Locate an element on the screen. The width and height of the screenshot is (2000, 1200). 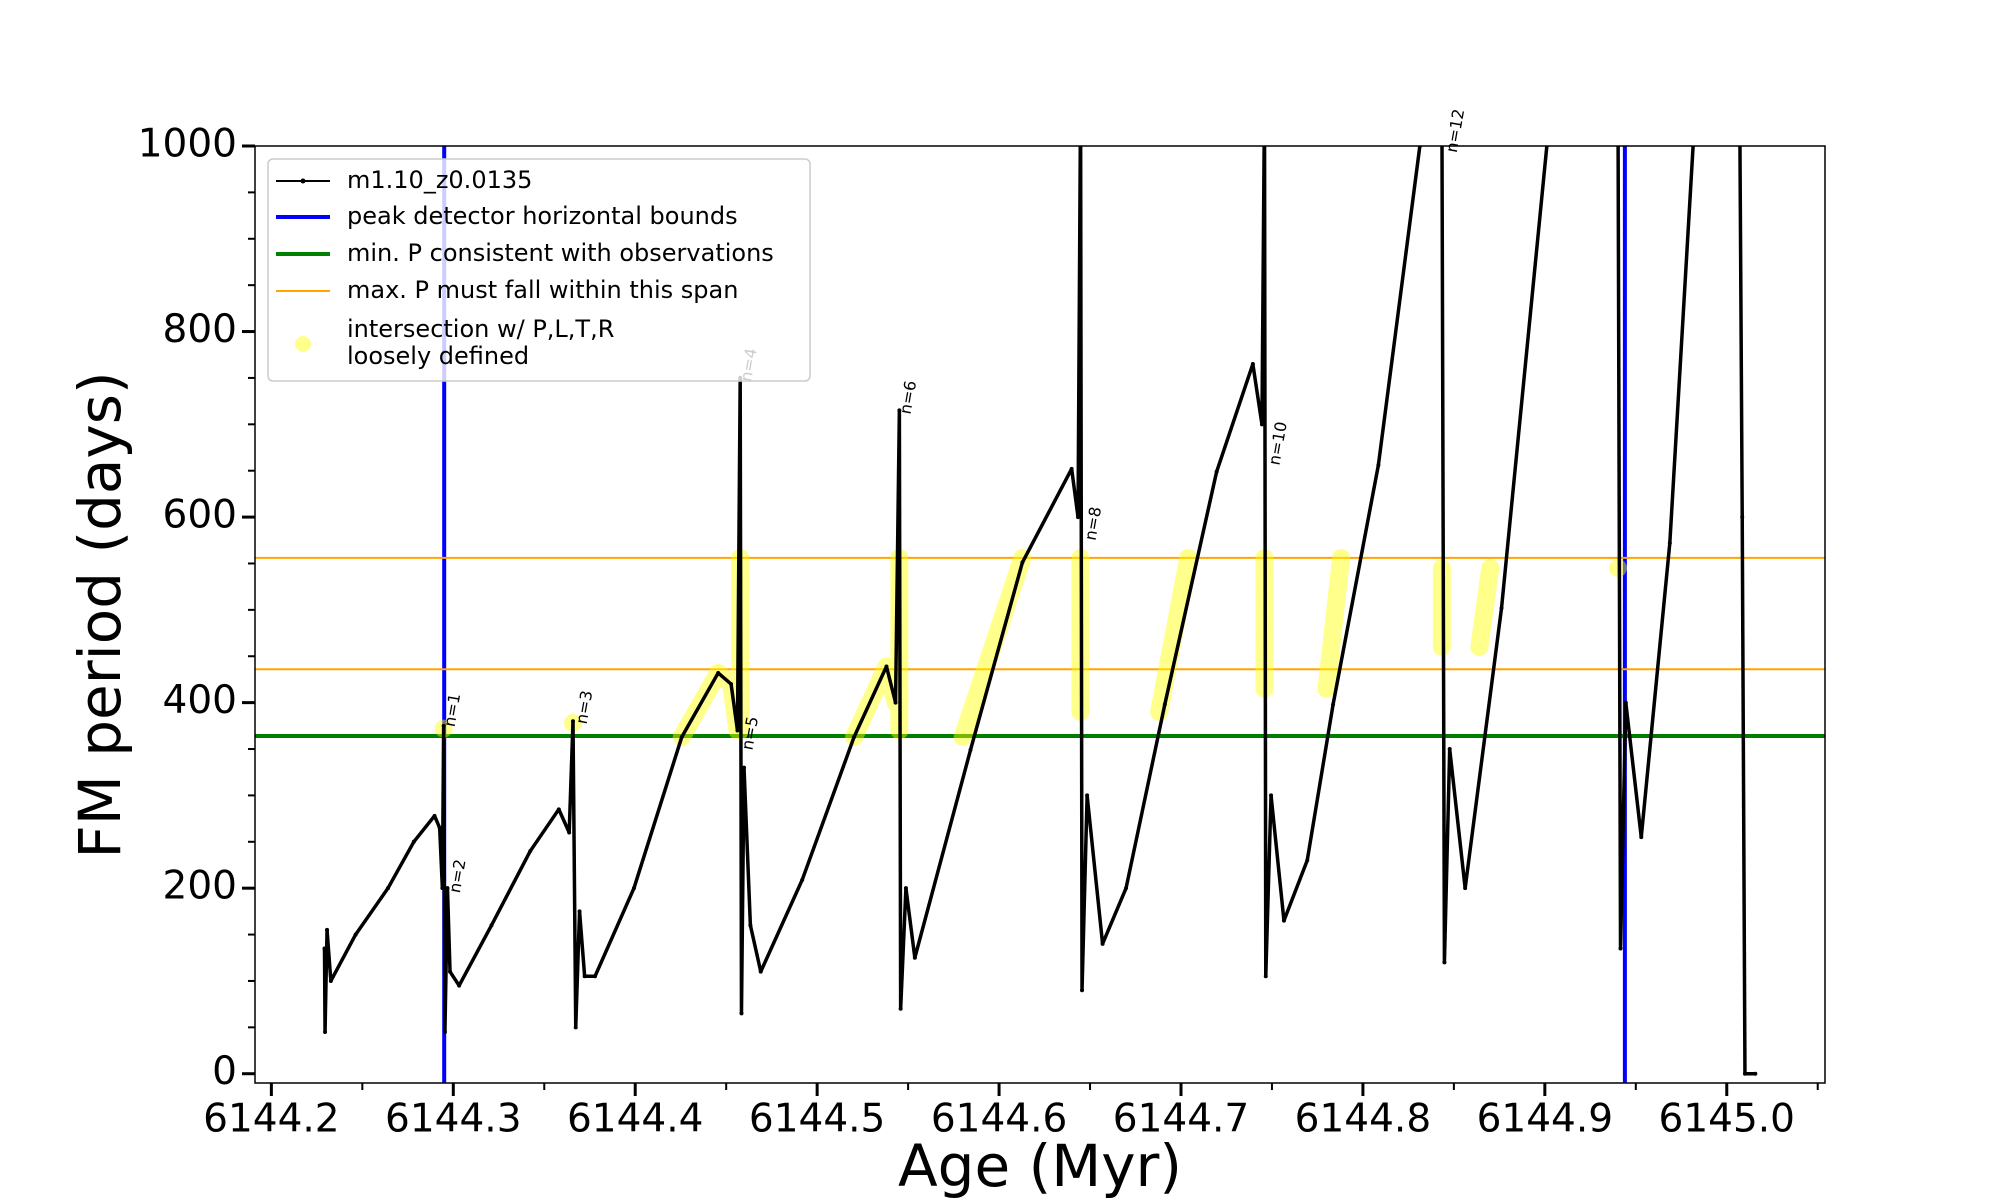
legend-label: peak detector horizontal bounds is located at coordinates (542, 216).